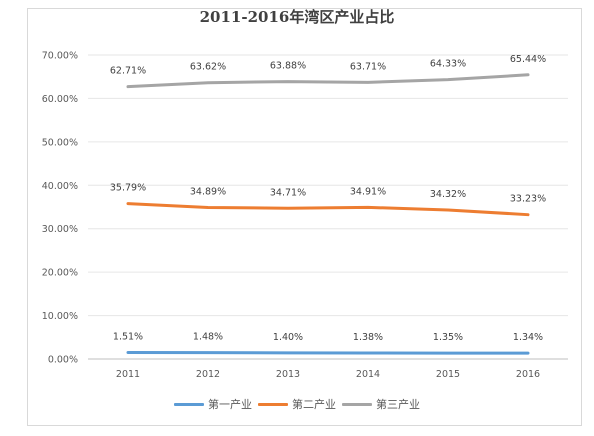 The image size is (594, 436). What do you see at coordinates (128, 374) in the screenshot?
I see `x-tick-label: 2011` at bounding box center [128, 374].